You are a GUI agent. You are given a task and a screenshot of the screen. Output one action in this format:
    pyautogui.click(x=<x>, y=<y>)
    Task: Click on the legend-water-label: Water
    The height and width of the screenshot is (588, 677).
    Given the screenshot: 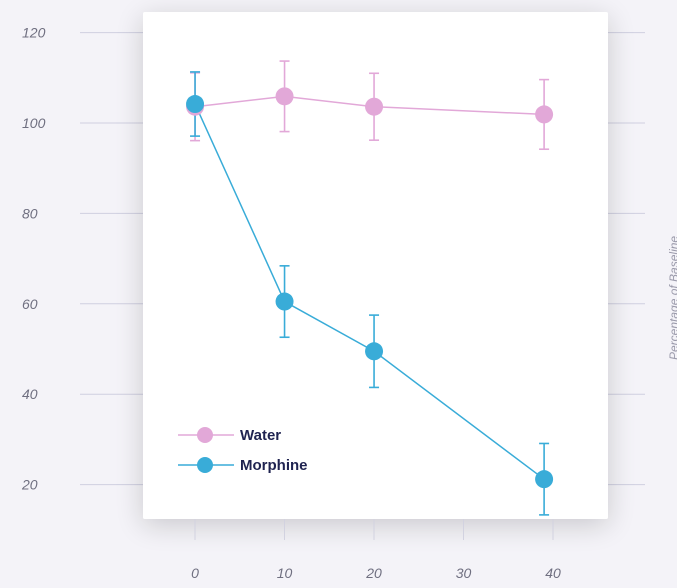 What is the action you would take?
    pyautogui.click(x=260, y=435)
    